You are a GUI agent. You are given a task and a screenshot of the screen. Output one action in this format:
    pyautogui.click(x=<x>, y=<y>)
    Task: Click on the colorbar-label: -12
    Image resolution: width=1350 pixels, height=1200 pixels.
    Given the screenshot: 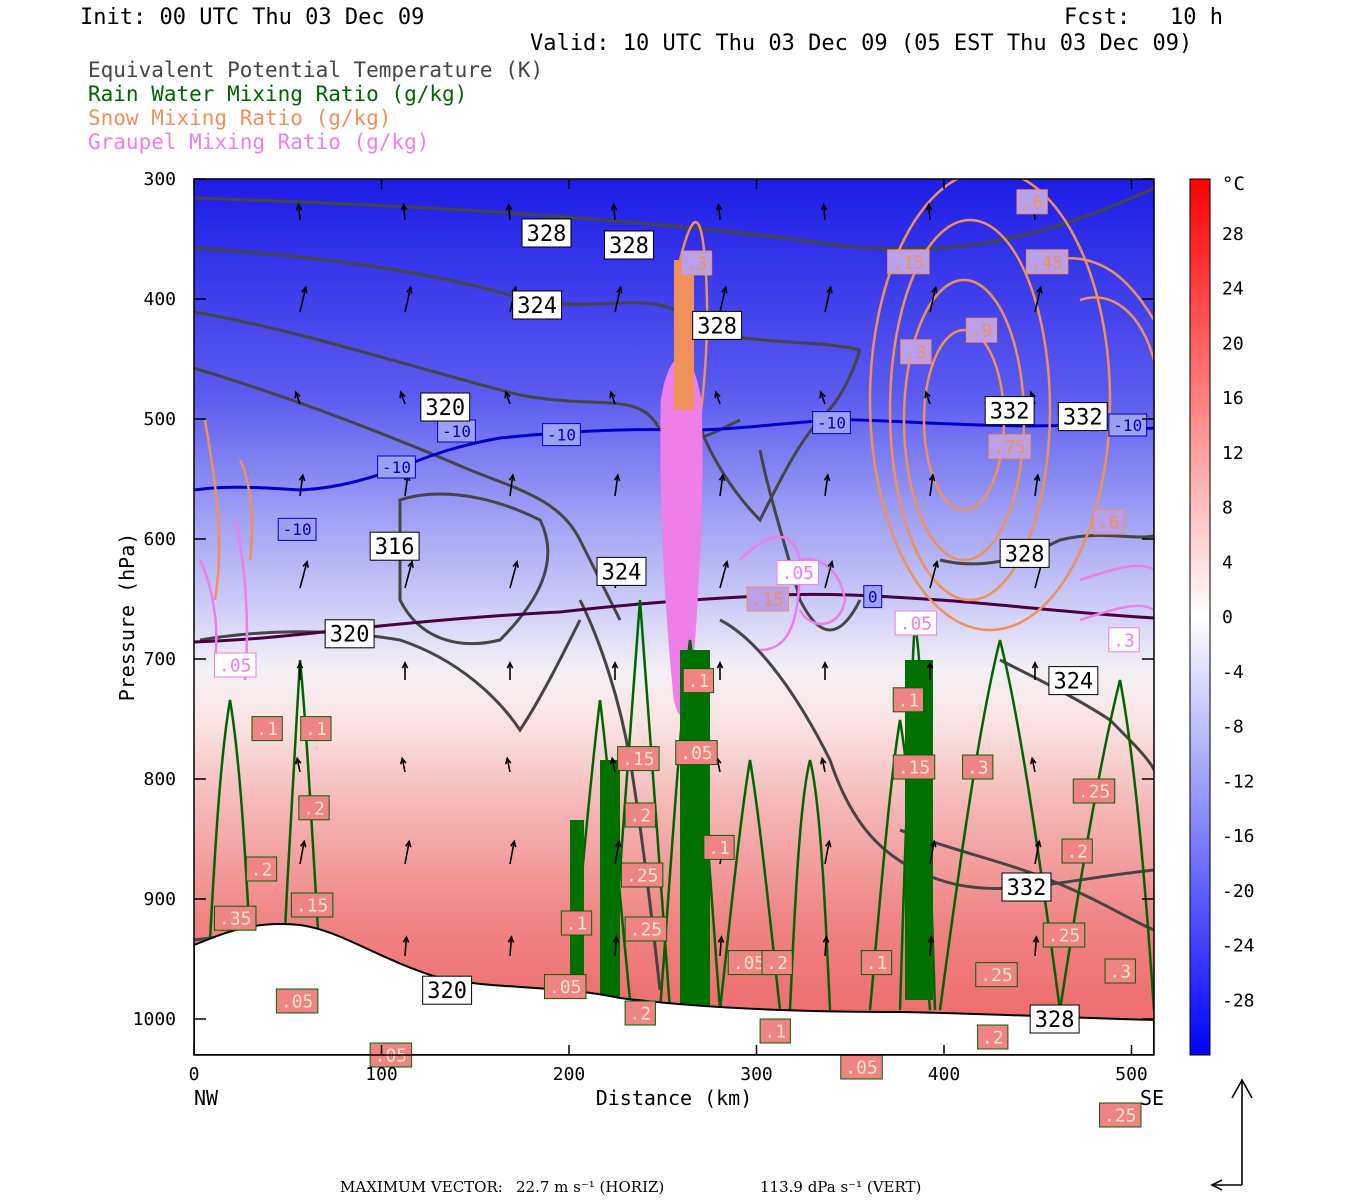 What is the action you would take?
    pyautogui.click(x=1238, y=781)
    